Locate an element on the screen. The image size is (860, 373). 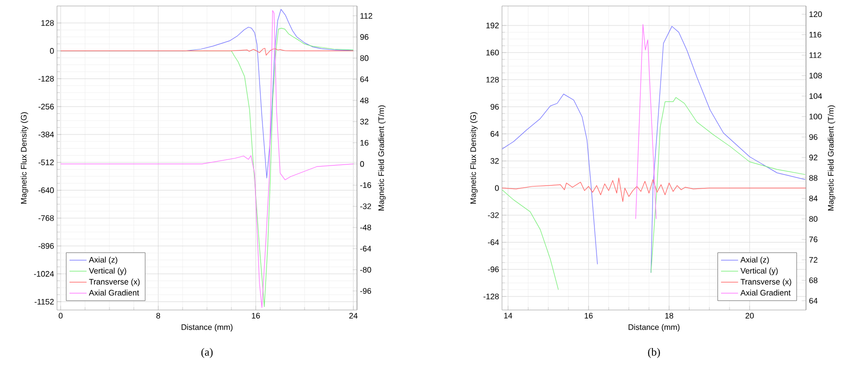
y2-tick-label: 104 is located at coordinates (815, 96).